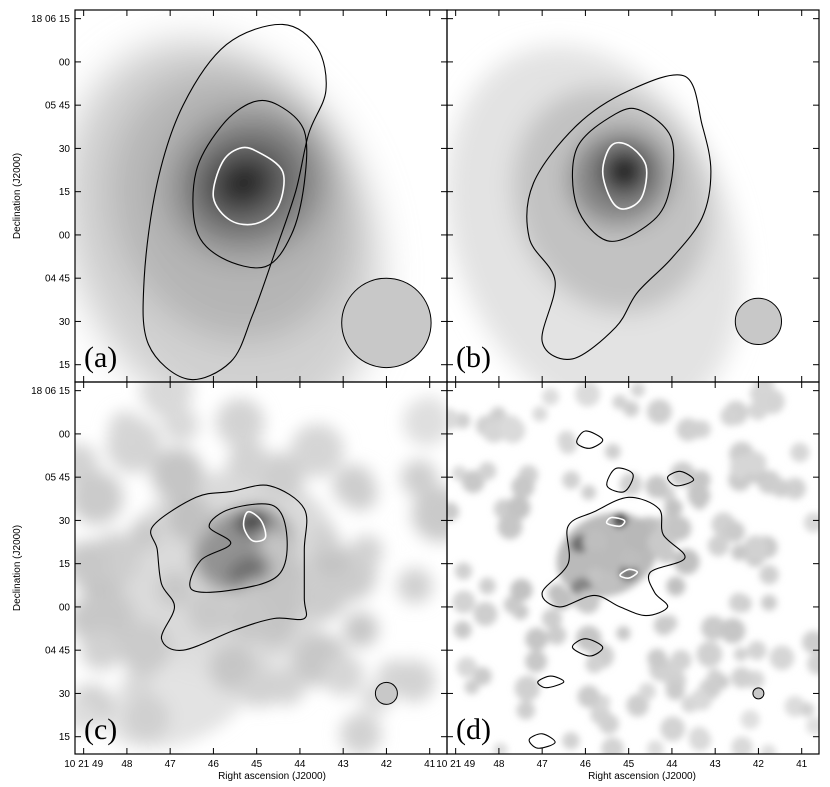  I want to click on panel-c-beam, so click(386, 693).